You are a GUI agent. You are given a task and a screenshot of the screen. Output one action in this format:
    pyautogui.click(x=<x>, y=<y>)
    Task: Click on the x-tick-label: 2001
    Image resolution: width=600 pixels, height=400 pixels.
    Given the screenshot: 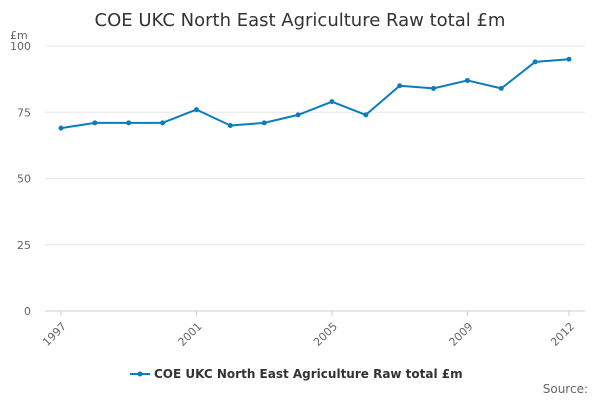 What is the action you would take?
    pyautogui.click(x=190, y=334)
    